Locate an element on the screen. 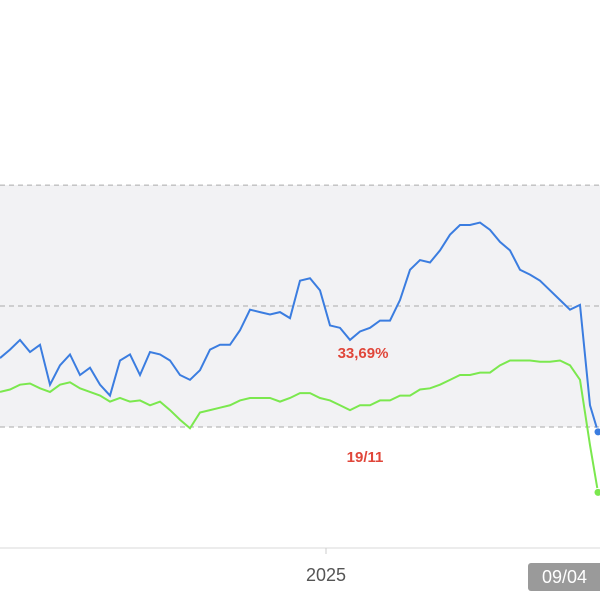 Image resolution: width=600 pixels, height=600 pixels. annotation: 19/11 is located at coordinates (365, 457).